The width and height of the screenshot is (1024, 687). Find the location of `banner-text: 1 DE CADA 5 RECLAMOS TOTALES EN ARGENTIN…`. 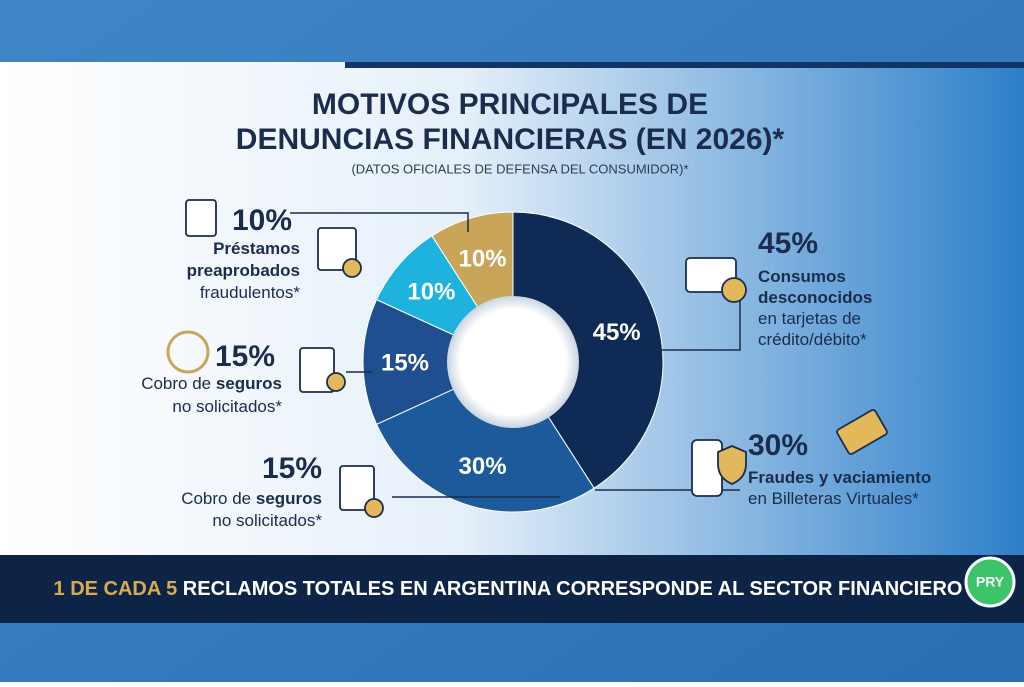

banner-text: 1 DE CADA 5 RECLAMOS TOTALES EN ARGENTIN… is located at coordinates (508, 589).